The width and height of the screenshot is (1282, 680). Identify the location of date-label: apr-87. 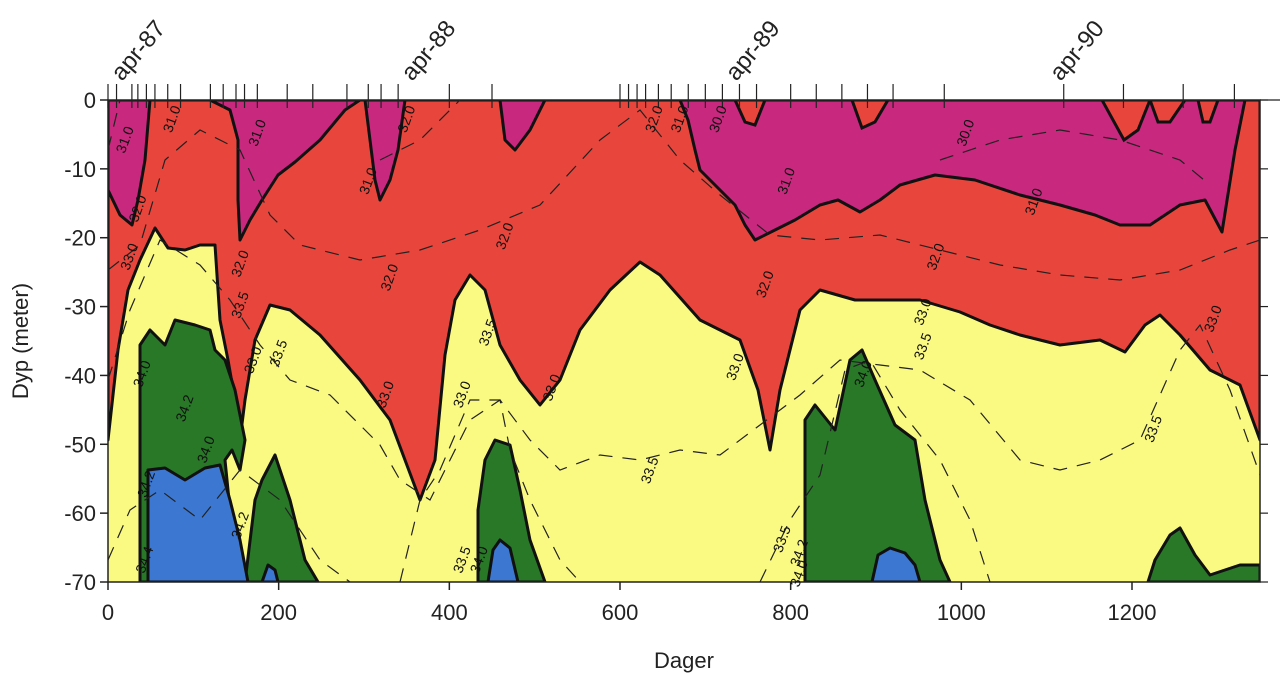
(138, 50).